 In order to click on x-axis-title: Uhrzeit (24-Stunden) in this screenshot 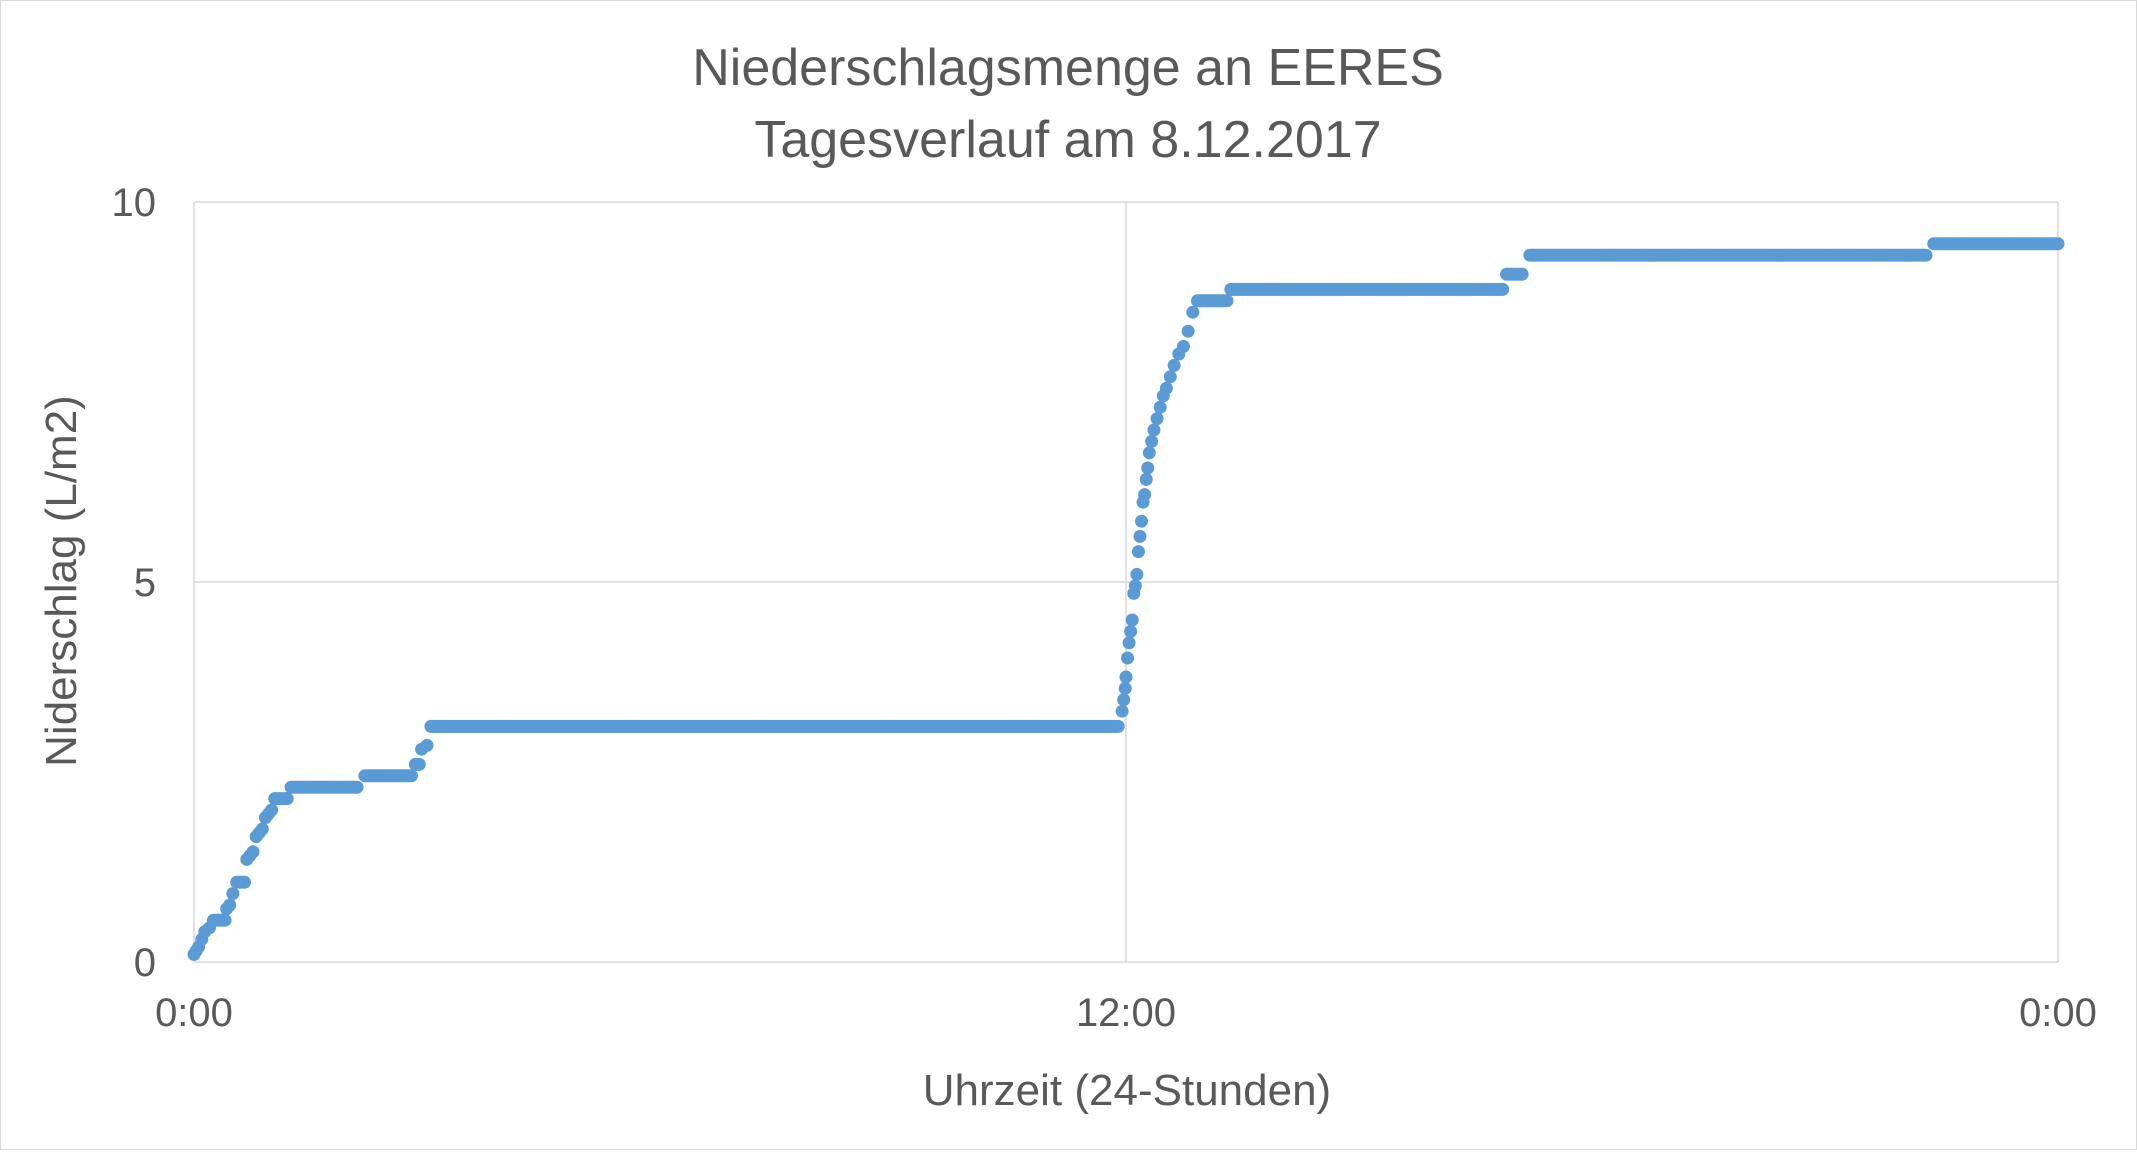, I will do `click(1127, 1090)`.